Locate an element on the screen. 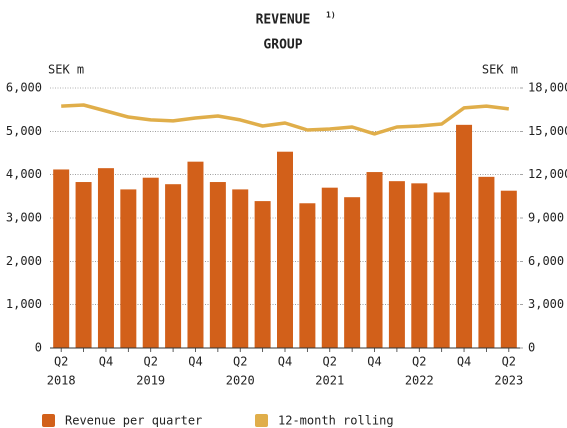 This screenshot has width=567, height=428. line is located at coordinates (285, 119).